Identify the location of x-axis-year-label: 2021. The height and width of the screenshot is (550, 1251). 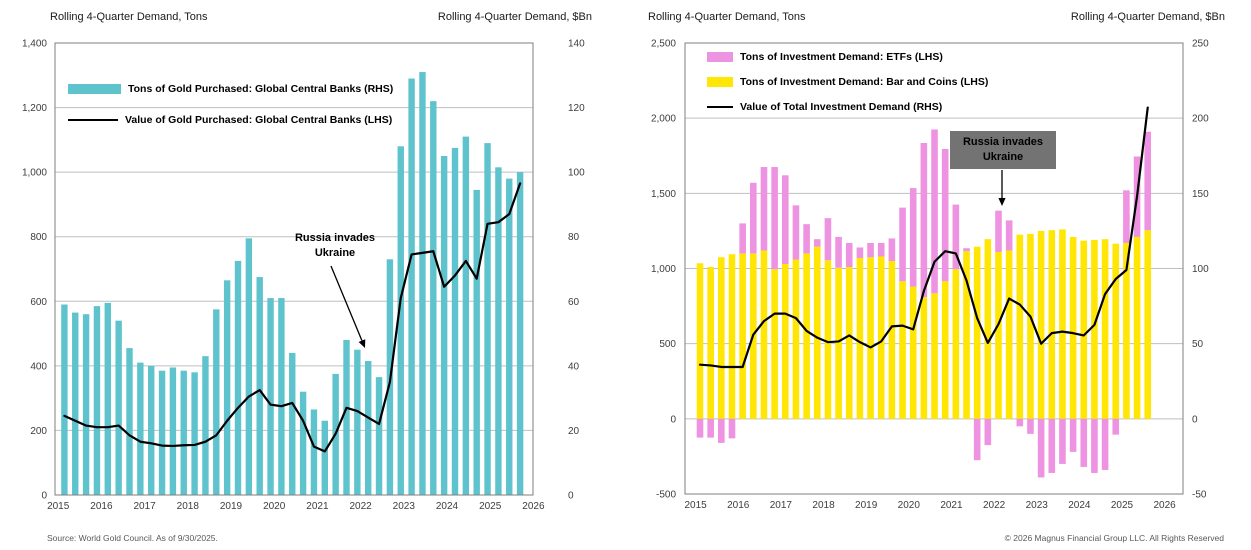
(951, 505).